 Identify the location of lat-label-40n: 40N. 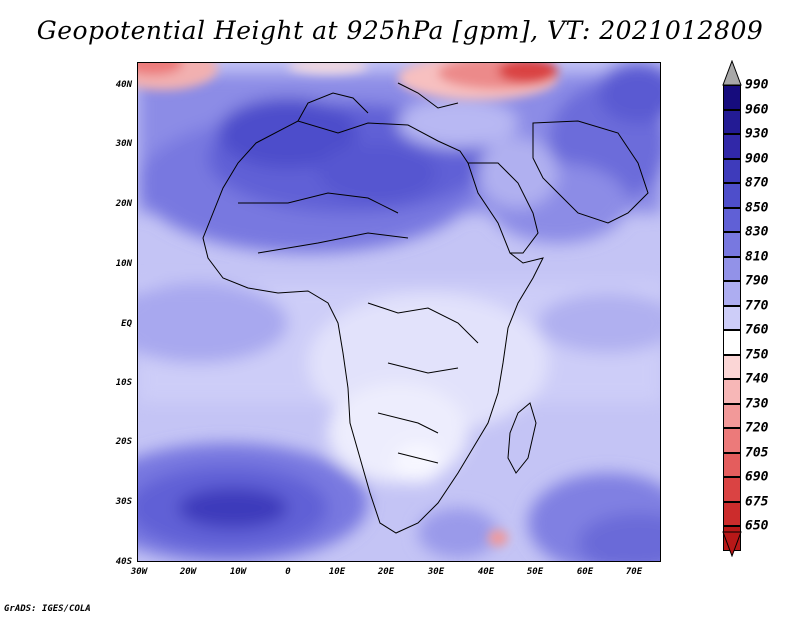
(123, 85).